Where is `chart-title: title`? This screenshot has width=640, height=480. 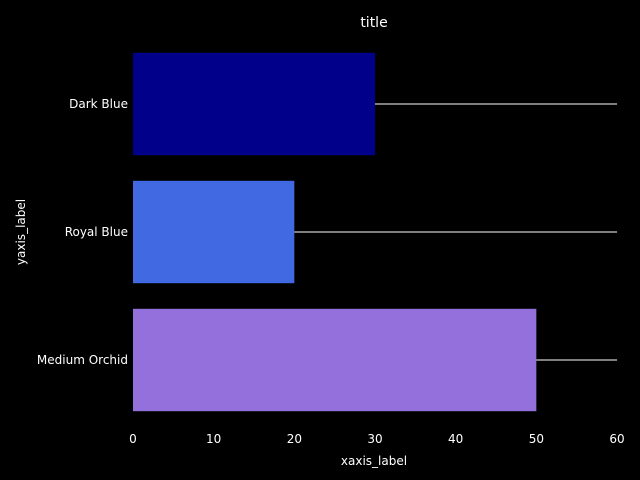
chart-title: title is located at coordinates (373, 23).